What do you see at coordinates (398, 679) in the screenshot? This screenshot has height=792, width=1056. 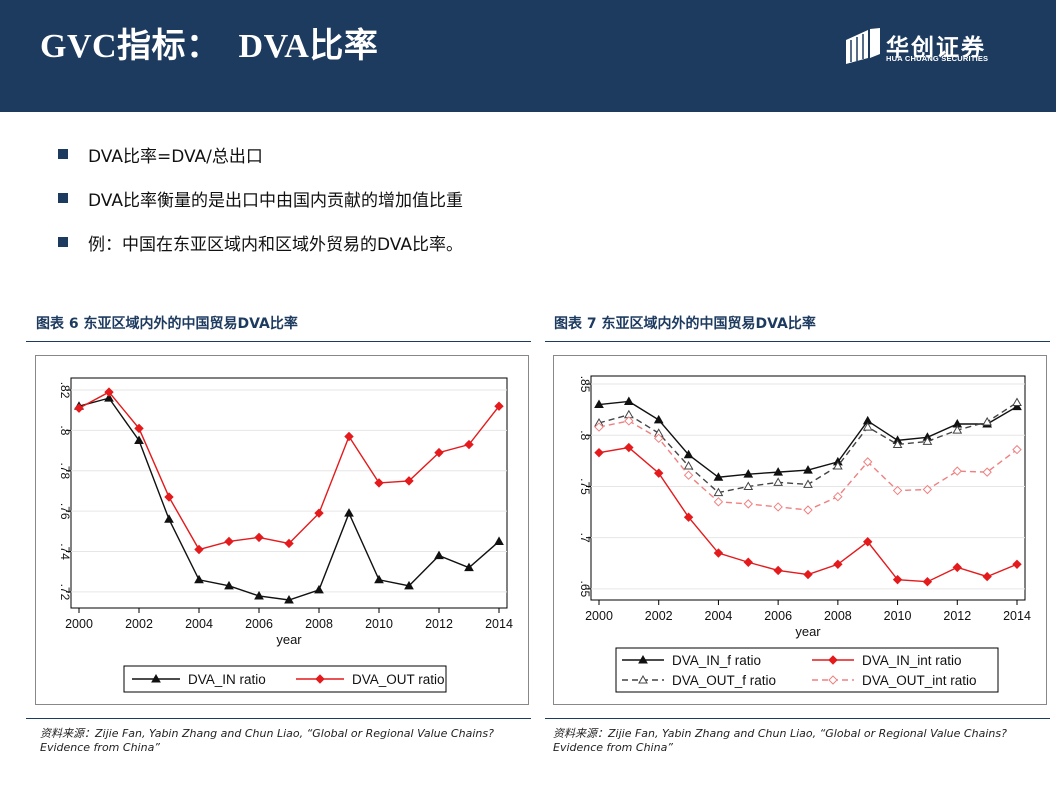 I see `legend-label: DVA_OUT ratio` at bounding box center [398, 679].